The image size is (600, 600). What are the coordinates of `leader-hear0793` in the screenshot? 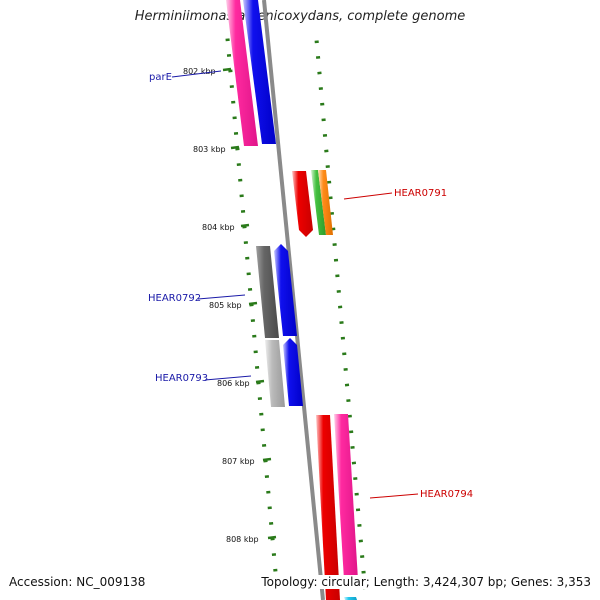 It's located at (228, 378).